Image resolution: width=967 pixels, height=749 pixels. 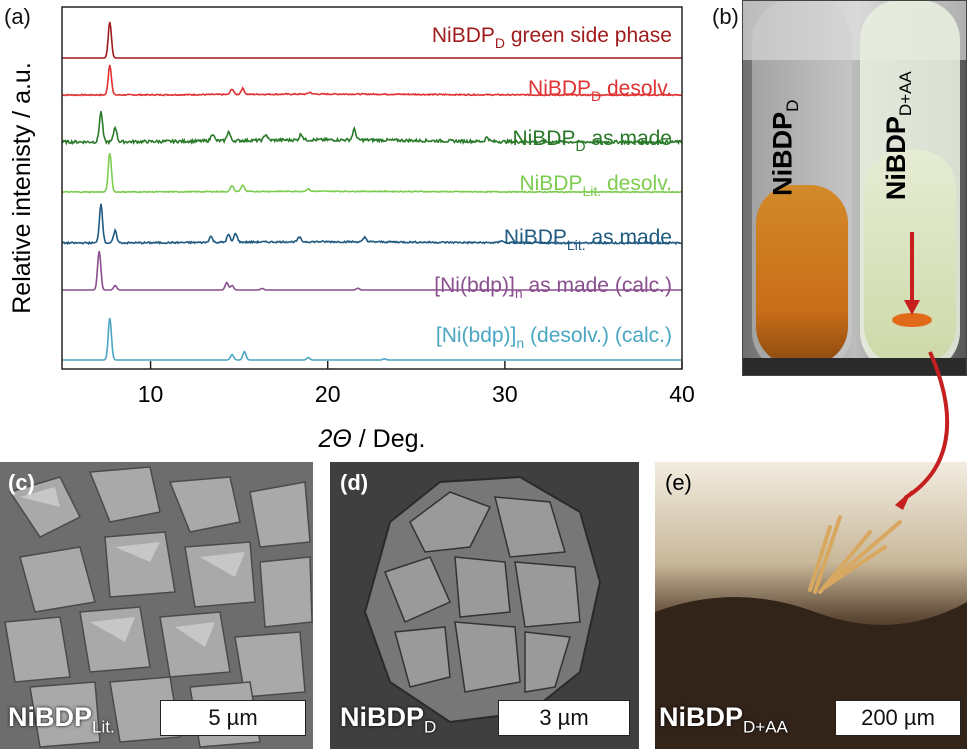 What do you see at coordinates (725, 16) in the screenshot?
I see `panel-label-b-text: (b)` at bounding box center [725, 16].